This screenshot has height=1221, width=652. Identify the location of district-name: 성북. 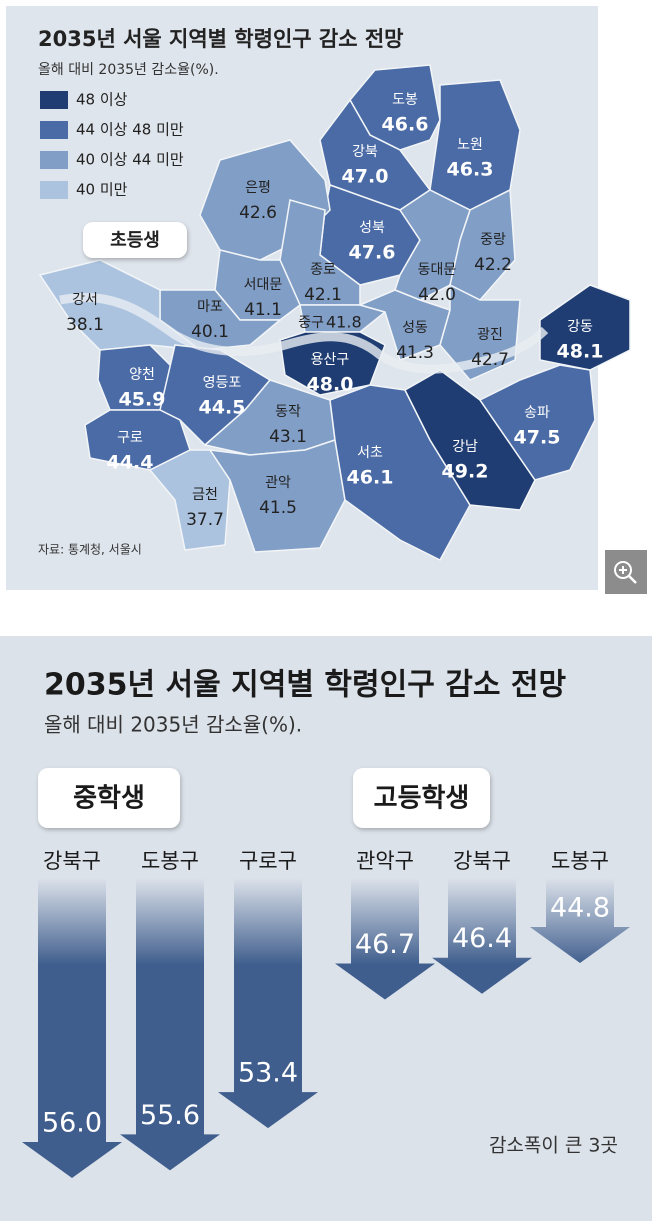
(372, 228).